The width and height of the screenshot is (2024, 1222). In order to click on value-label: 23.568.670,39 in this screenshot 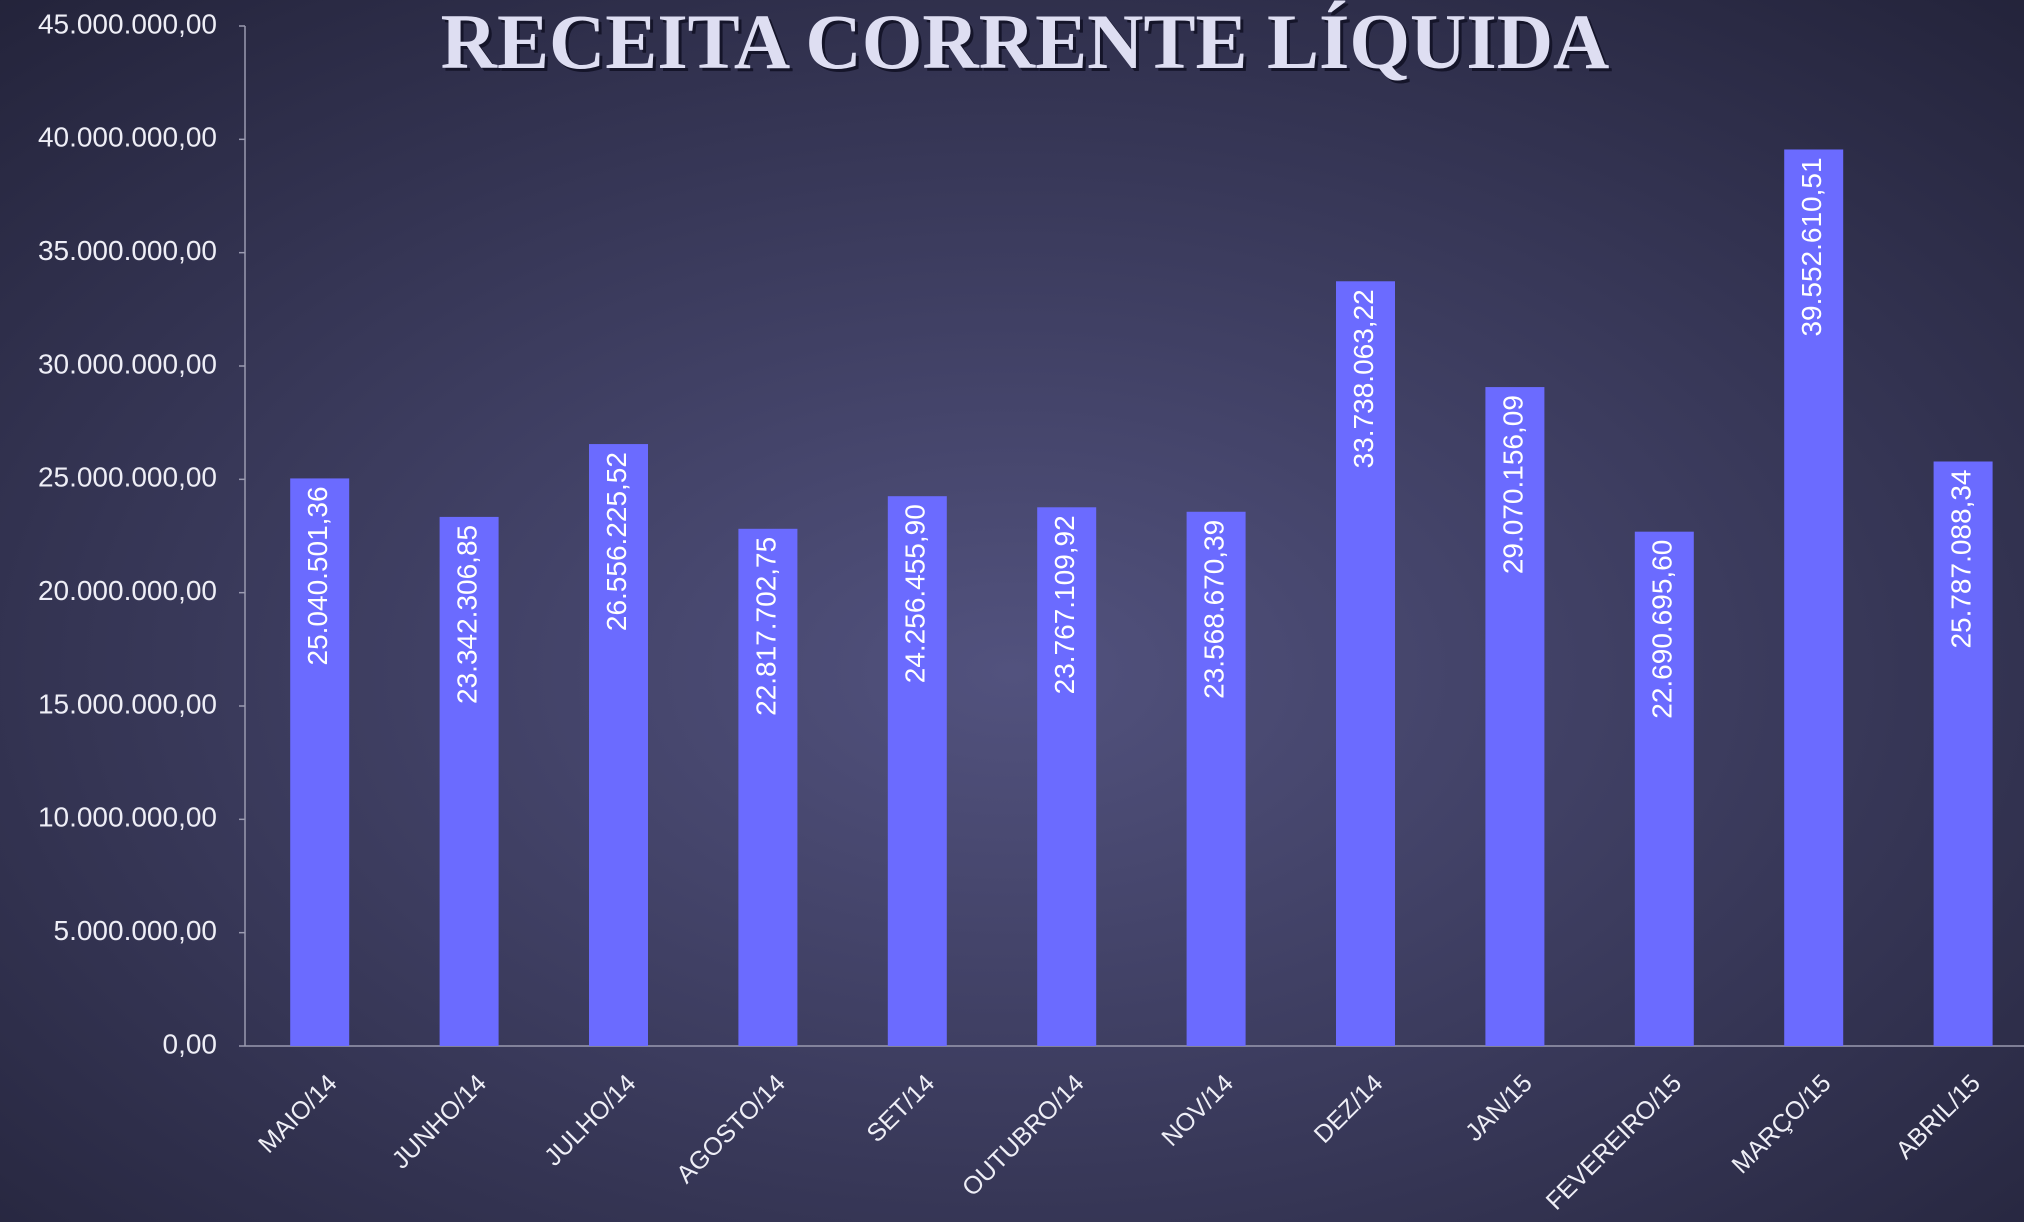, I will do `click(1213, 609)`.